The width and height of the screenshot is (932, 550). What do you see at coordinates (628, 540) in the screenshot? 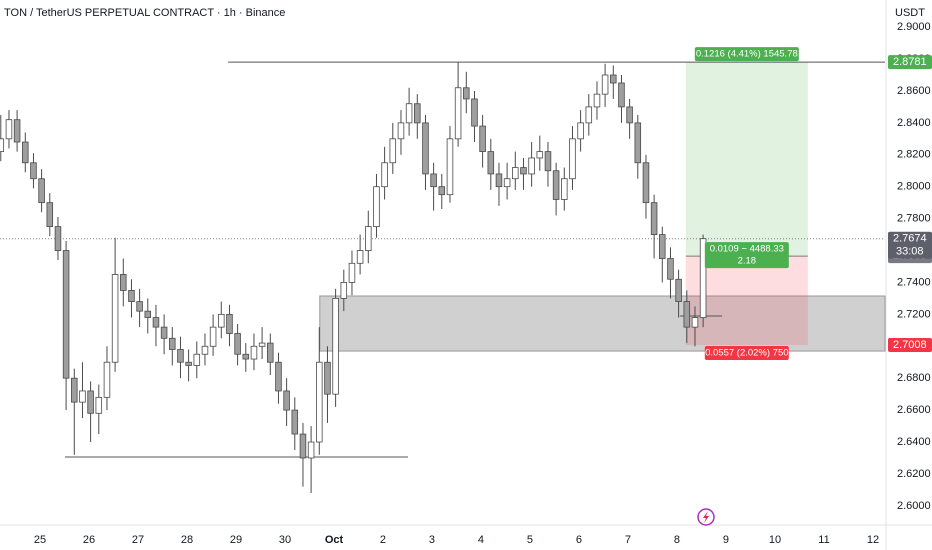
I see `x-tick-label: 7` at bounding box center [628, 540].